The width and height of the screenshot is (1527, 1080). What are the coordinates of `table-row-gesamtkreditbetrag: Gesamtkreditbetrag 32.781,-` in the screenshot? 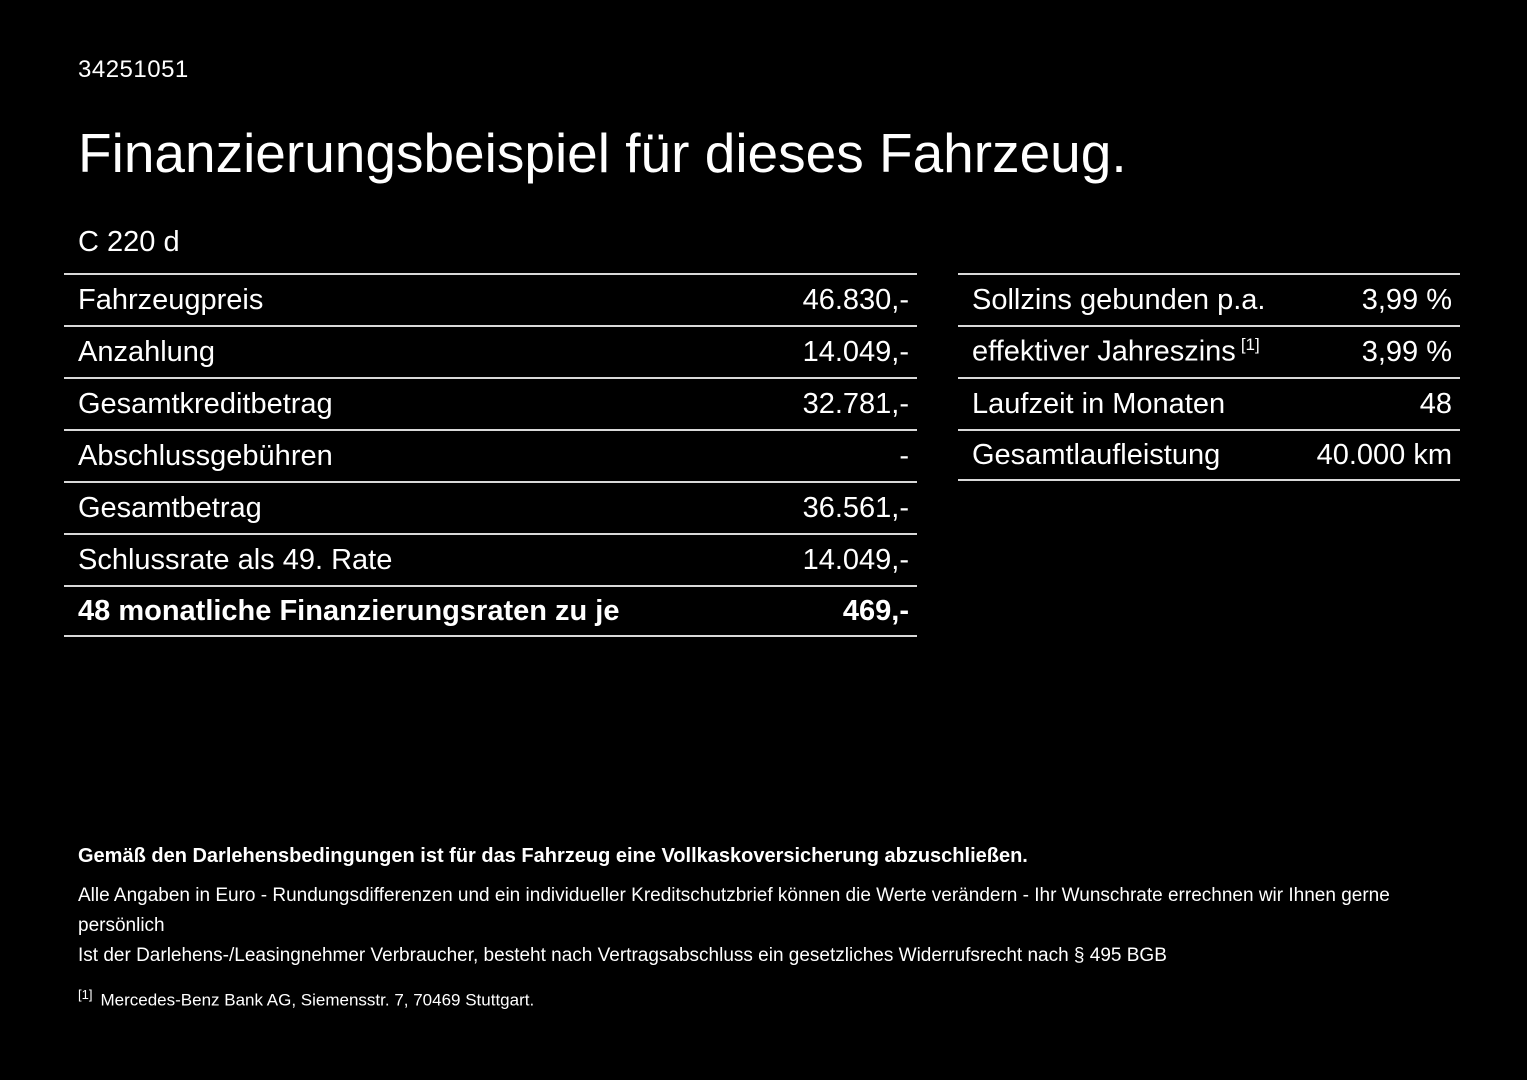 It's located at (490, 403).